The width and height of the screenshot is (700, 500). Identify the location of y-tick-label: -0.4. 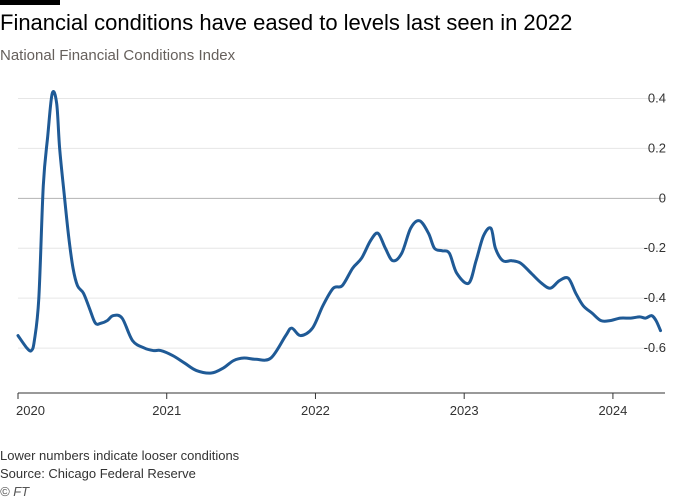
(655, 297).